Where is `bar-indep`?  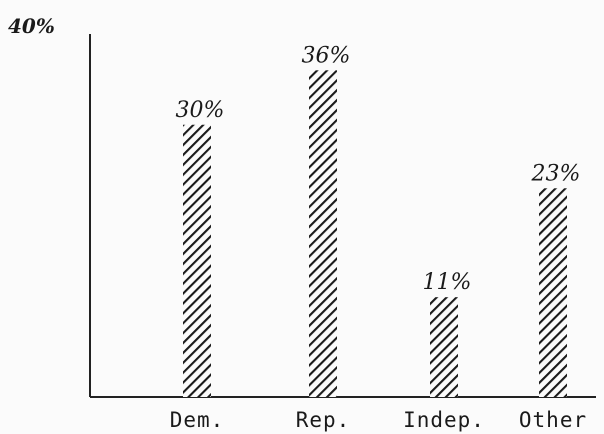
bar-indep is located at coordinates (444, 347).